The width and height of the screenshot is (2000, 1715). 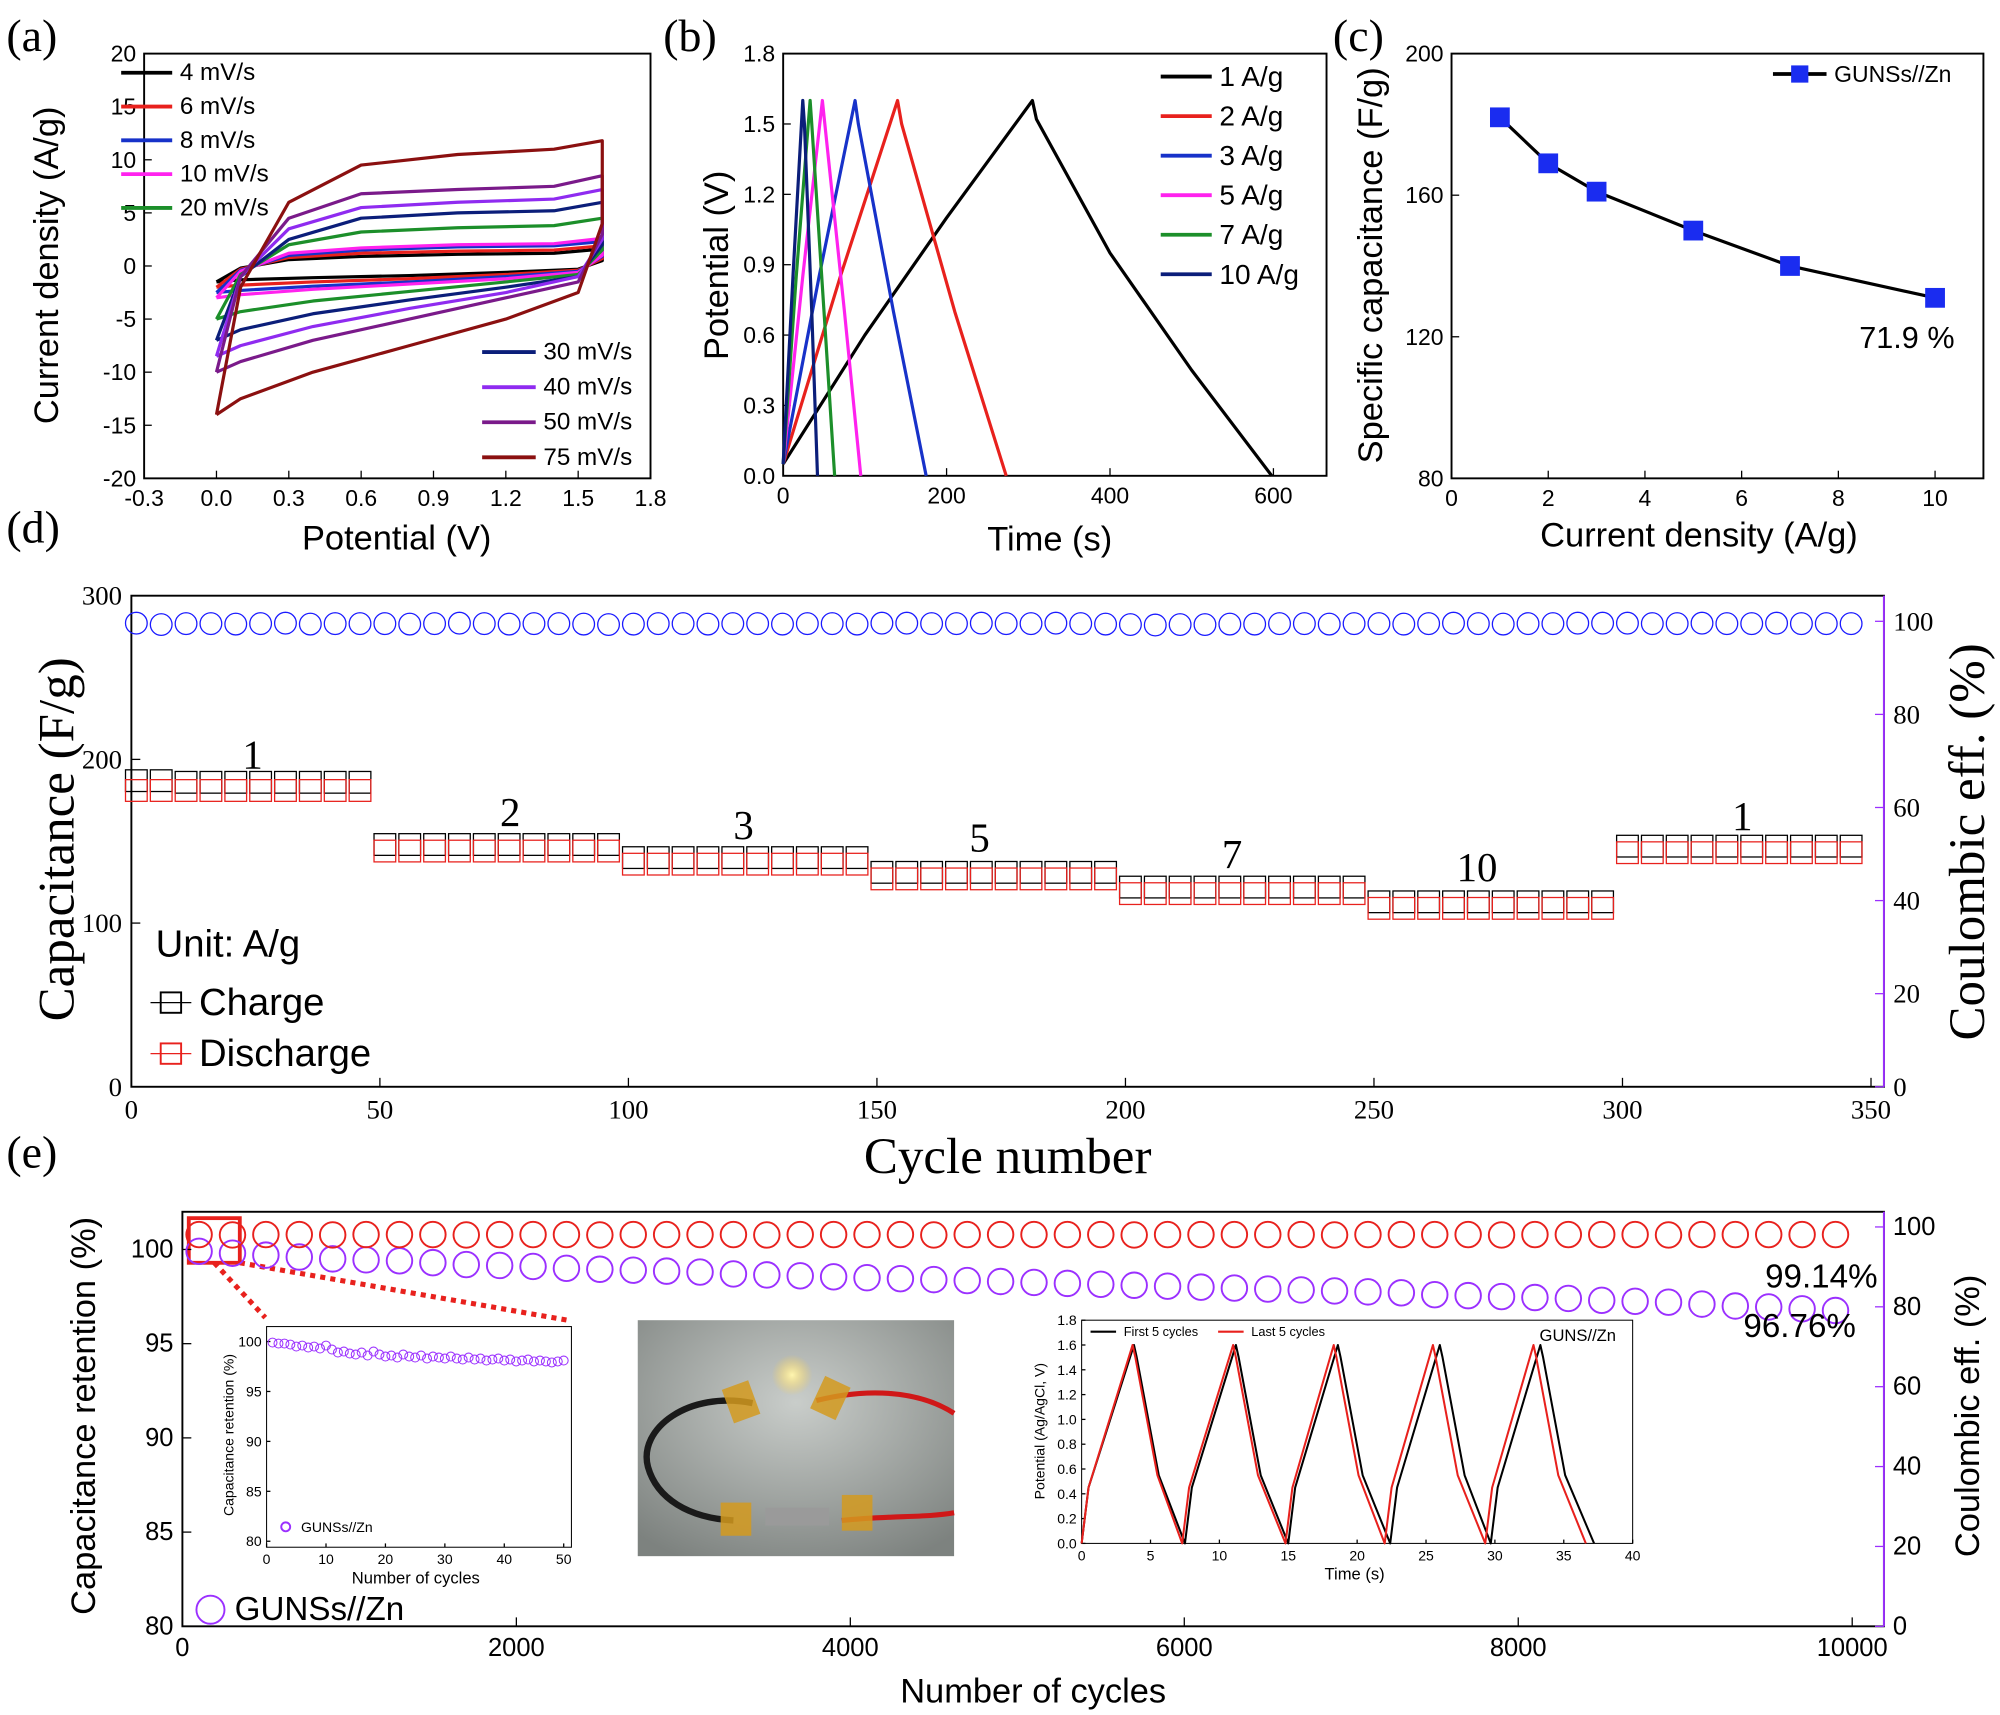 I want to click on y-axis-label: Specific capacitance (F/g), so click(x=1371, y=265).